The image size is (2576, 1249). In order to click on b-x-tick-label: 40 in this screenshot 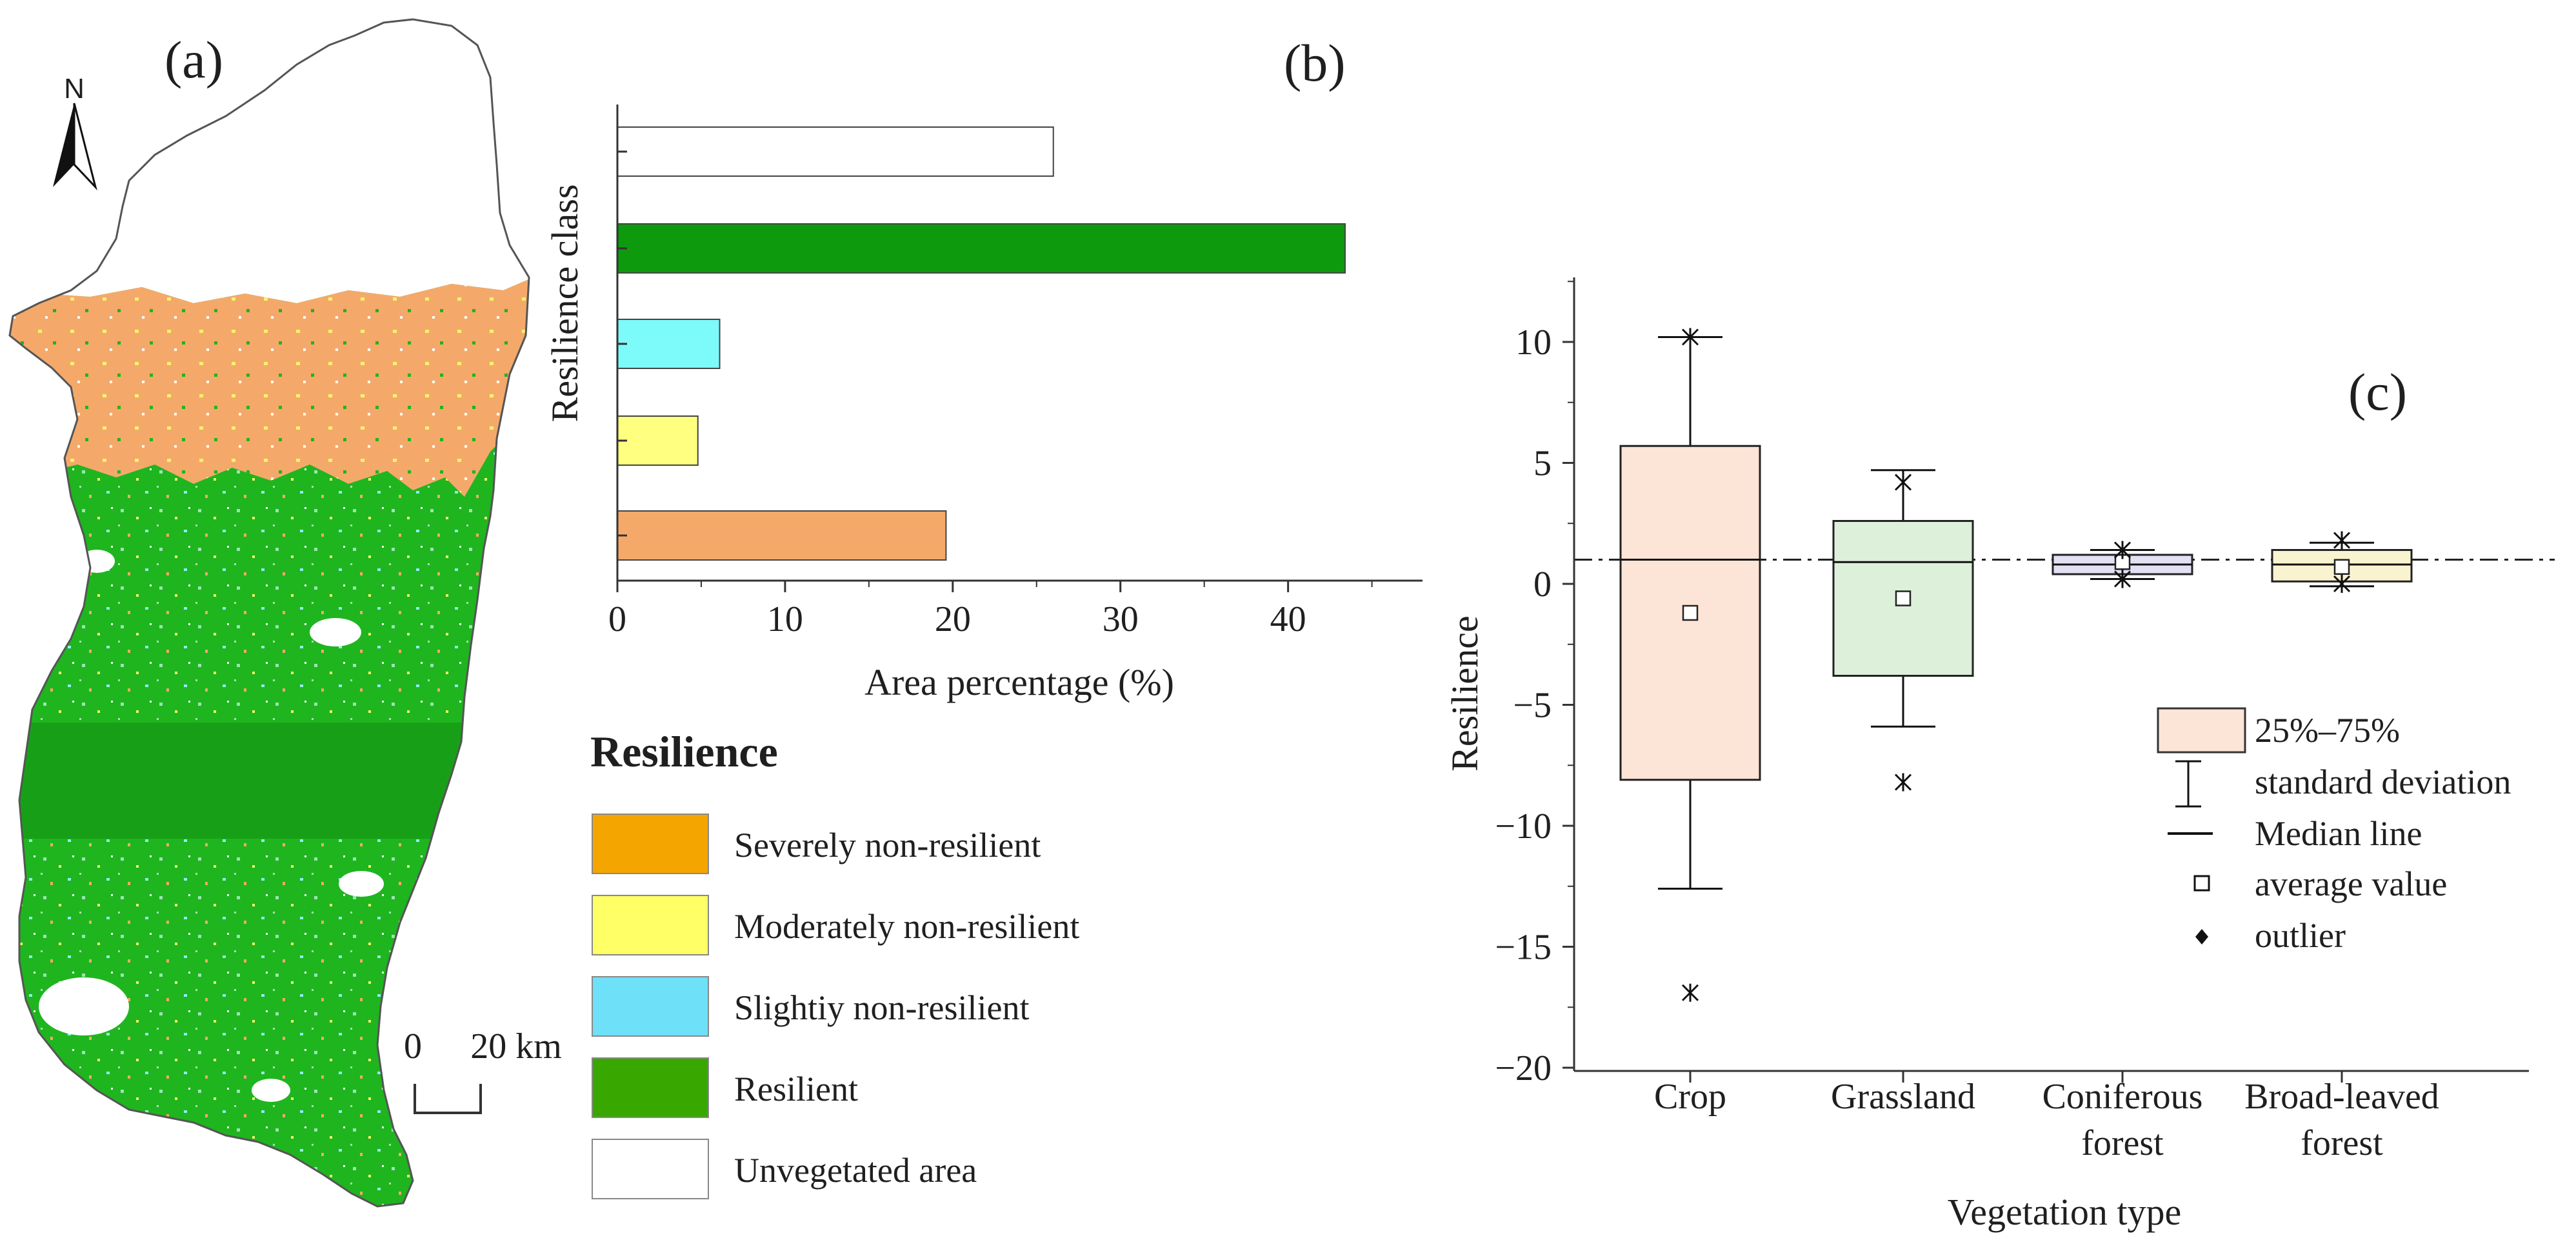, I will do `click(1288, 619)`.